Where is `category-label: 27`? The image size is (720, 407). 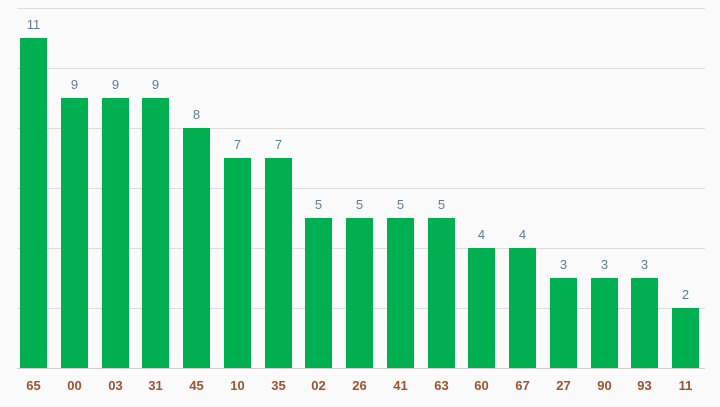 category-label: 27 is located at coordinates (563, 385).